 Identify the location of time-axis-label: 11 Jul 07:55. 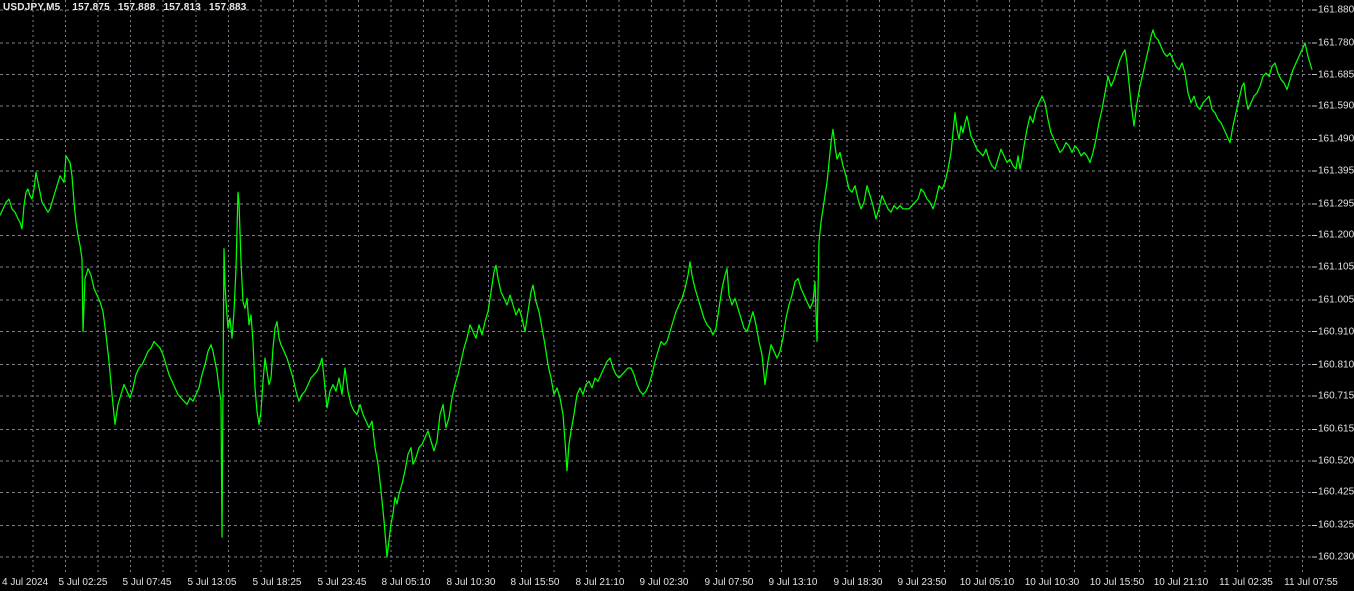
(1311, 582).